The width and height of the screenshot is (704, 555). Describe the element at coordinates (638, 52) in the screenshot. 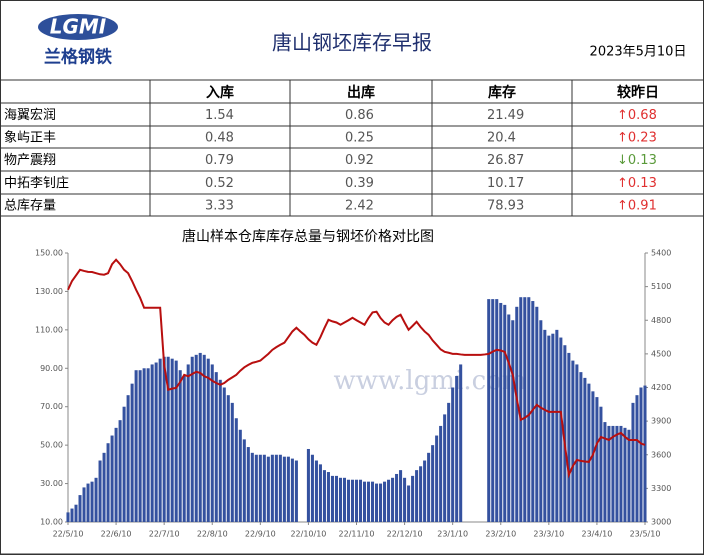

I see `date: 2023年5月10日` at that location.